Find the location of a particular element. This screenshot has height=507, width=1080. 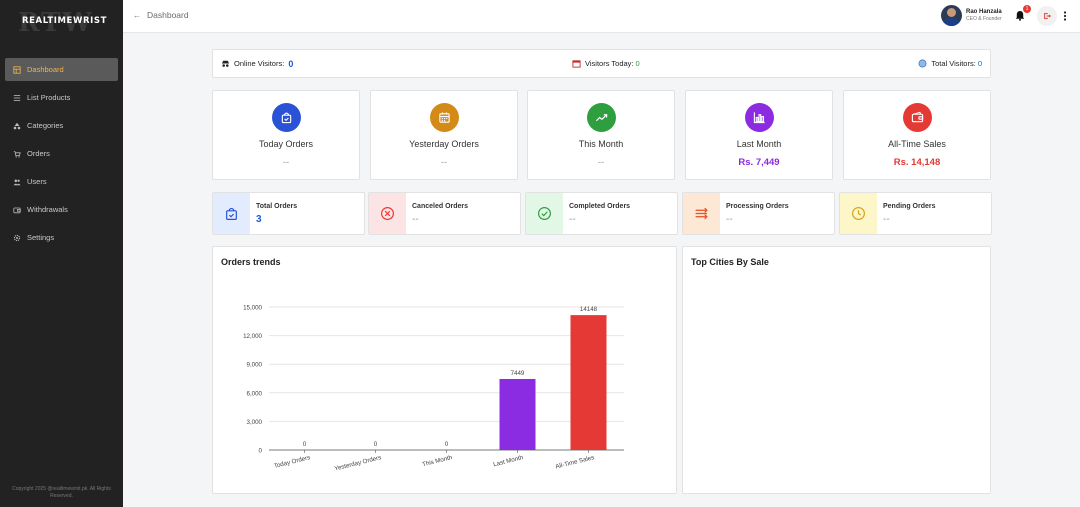

avatar is located at coordinates (951, 15).